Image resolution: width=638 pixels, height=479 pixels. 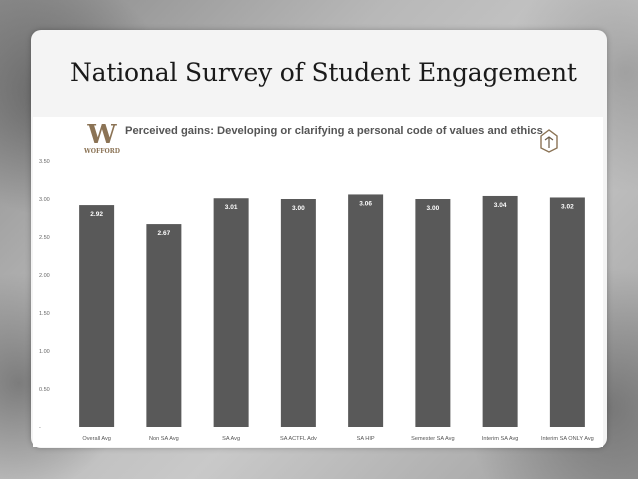 What do you see at coordinates (323, 72) in the screenshot?
I see `slide-title: National Survey of Student Engagement` at bounding box center [323, 72].